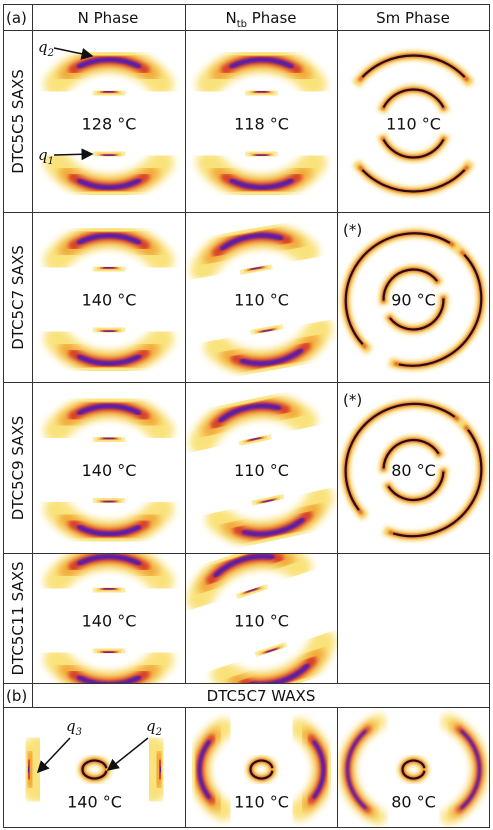  I want to click on column-header: Ntb Phase, so click(260, 19).